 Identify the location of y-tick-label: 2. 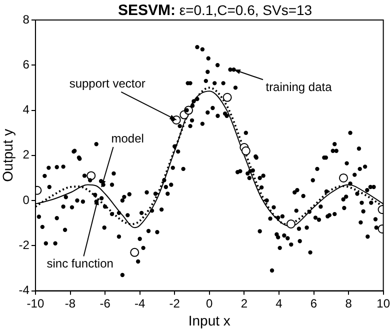
(26, 155).